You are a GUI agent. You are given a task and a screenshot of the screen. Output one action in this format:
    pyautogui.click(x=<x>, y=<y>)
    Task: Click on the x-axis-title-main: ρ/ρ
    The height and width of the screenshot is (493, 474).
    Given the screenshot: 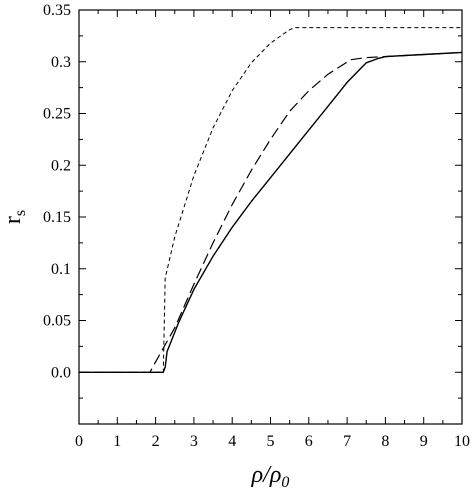 What is the action you would take?
    pyautogui.click(x=266, y=475)
    